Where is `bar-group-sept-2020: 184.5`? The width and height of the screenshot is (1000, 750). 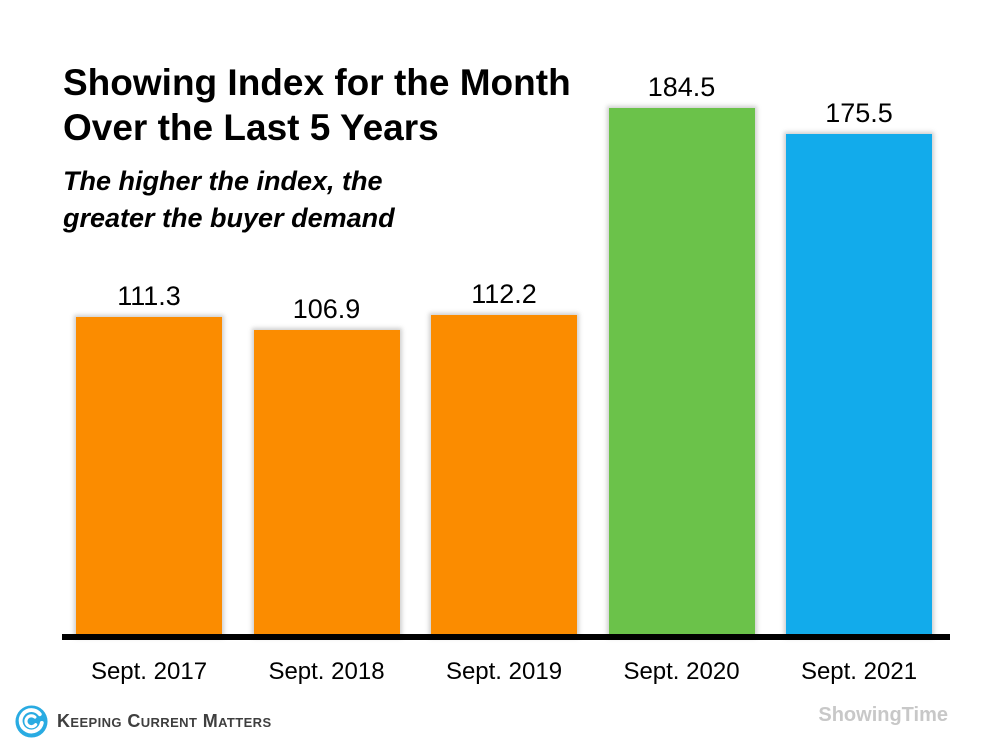 bar-group-sept-2020: 184.5 is located at coordinates (681, 354).